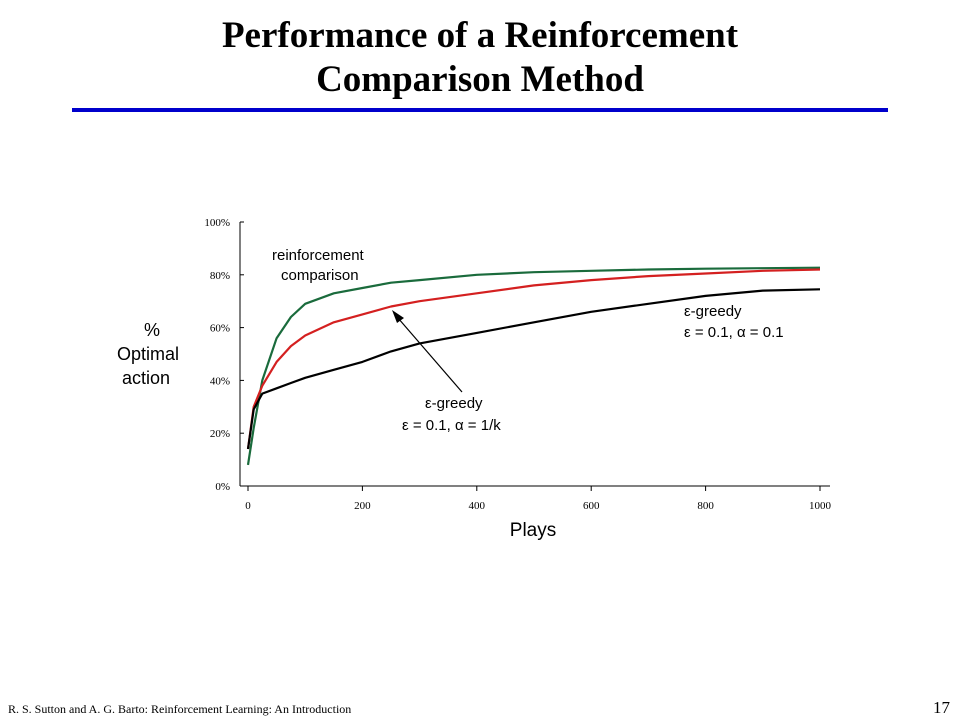  Describe the element at coordinates (538, 499) in the screenshot. I see `x-ticks: 0 200 400 600 800 1000` at that location.